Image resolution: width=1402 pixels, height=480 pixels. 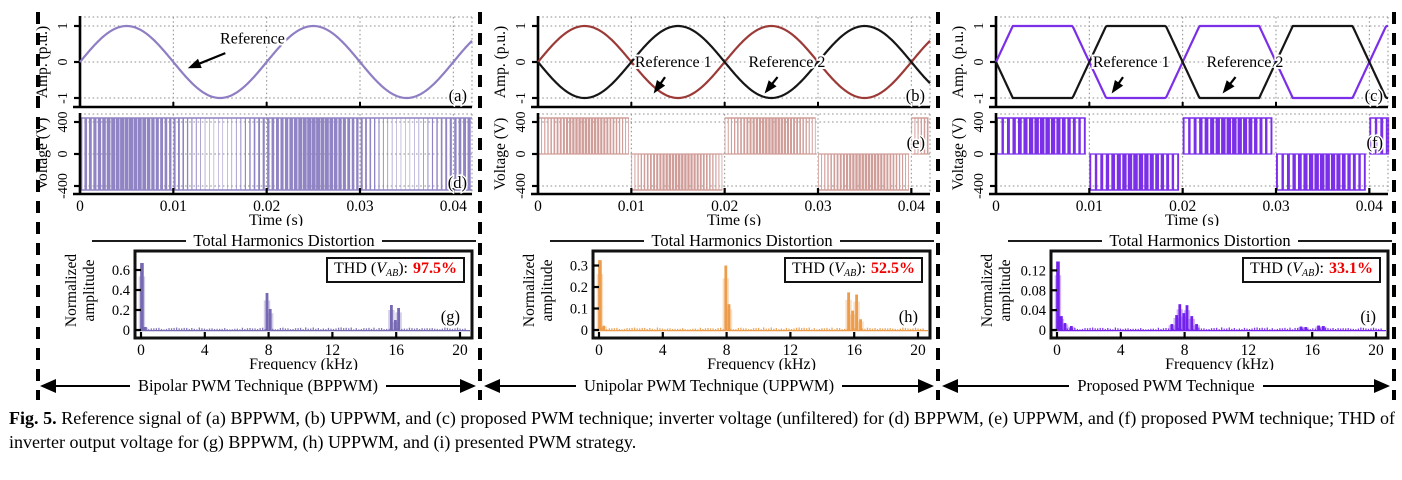 I want to click on thd-value-box: THD (VAB): 97.5%, so click(x=395, y=270).